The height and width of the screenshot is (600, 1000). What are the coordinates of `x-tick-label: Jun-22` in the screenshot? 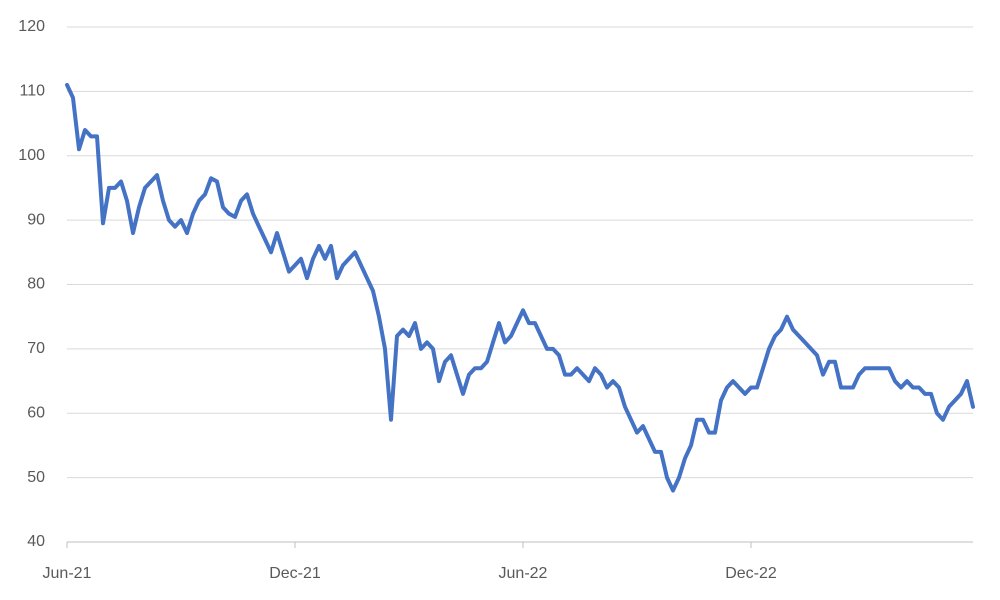 It's located at (523, 573).